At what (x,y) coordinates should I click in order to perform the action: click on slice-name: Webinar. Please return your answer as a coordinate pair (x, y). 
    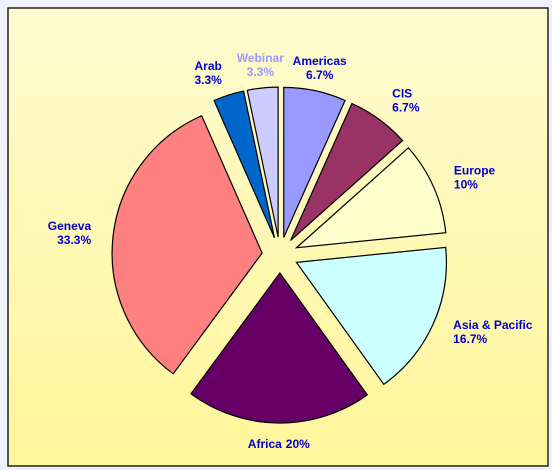
    Looking at the image, I should click on (260, 58).